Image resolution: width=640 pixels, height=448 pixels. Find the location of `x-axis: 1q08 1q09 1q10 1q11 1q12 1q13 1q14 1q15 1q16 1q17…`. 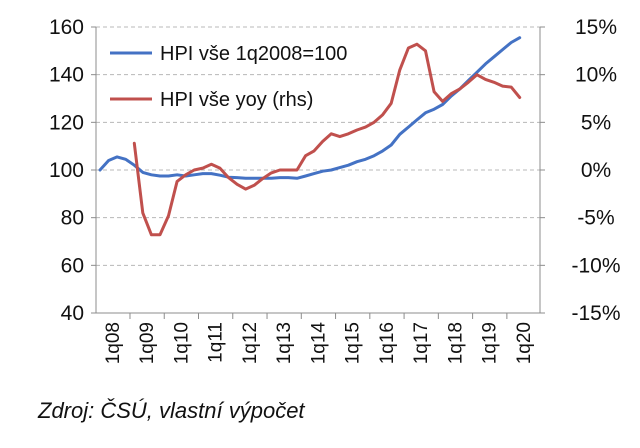

x-axis: 1q08 1q09 1q10 1q11 1q12 1q13 1q14 1q15 1q16 1q17… is located at coordinates (318, 338).